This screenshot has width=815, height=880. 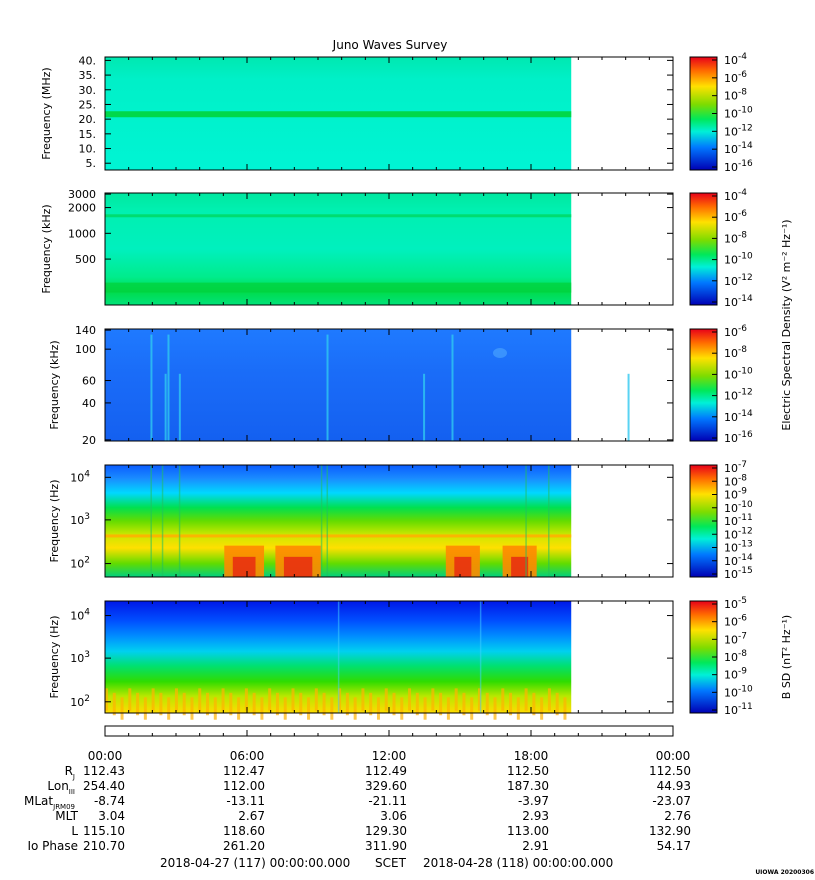 What do you see at coordinates (738, 148) in the screenshot?
I see `colorbar-tick-label: 10⁻¹⁴` at bounding box center [738, 148].